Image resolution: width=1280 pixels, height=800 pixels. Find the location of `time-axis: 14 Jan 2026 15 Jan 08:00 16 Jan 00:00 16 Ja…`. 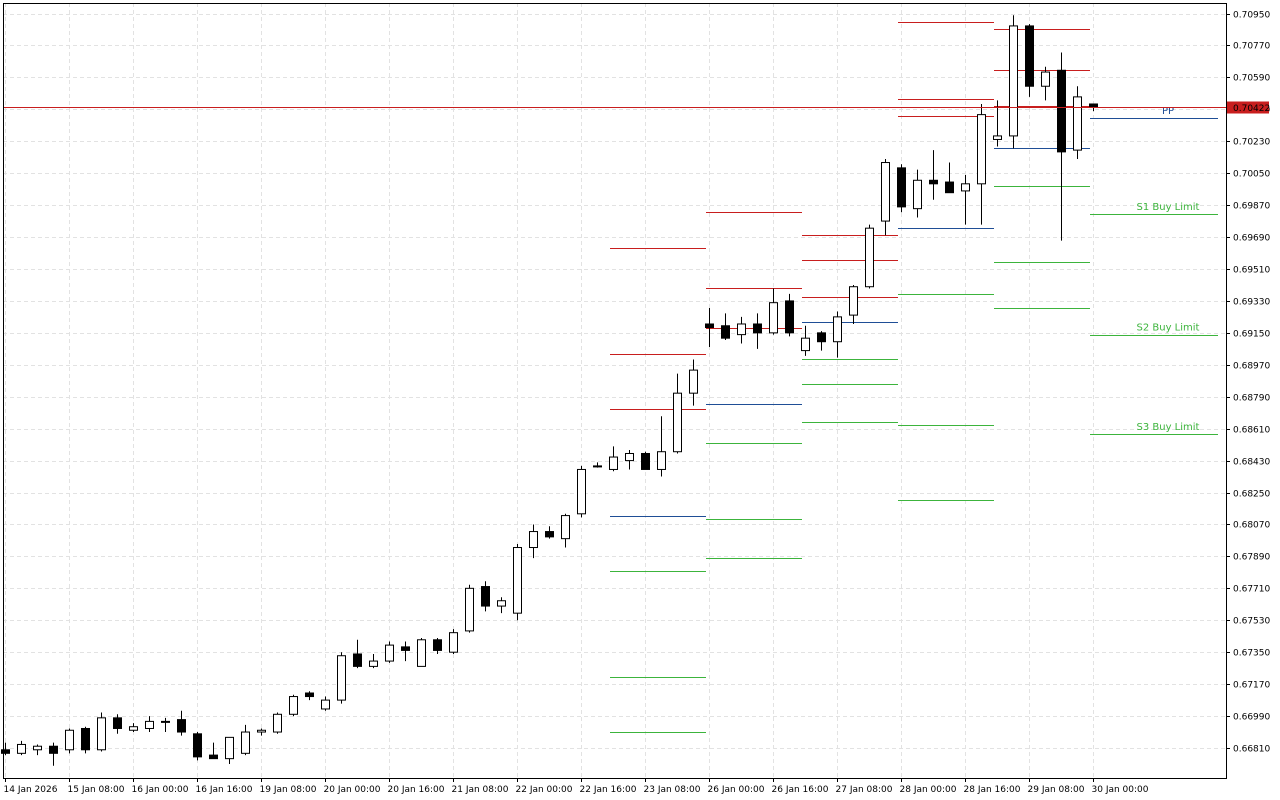

time-axis: 14 Jan 2026 15 Jan 08:00 16 Jan 00:00 16 Ja… is located at coordinates (576, 786).